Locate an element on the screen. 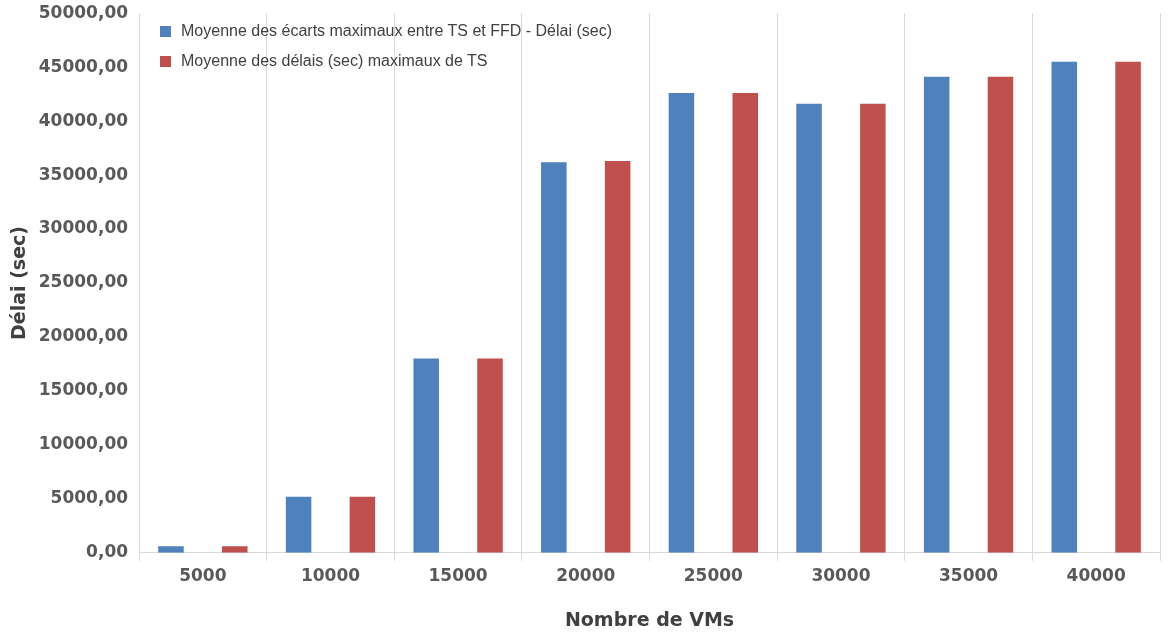 Image resolution: width=1170 pixels, height=641 pixels. x-tick-label: 25000 is located at coordinates (713, 575).